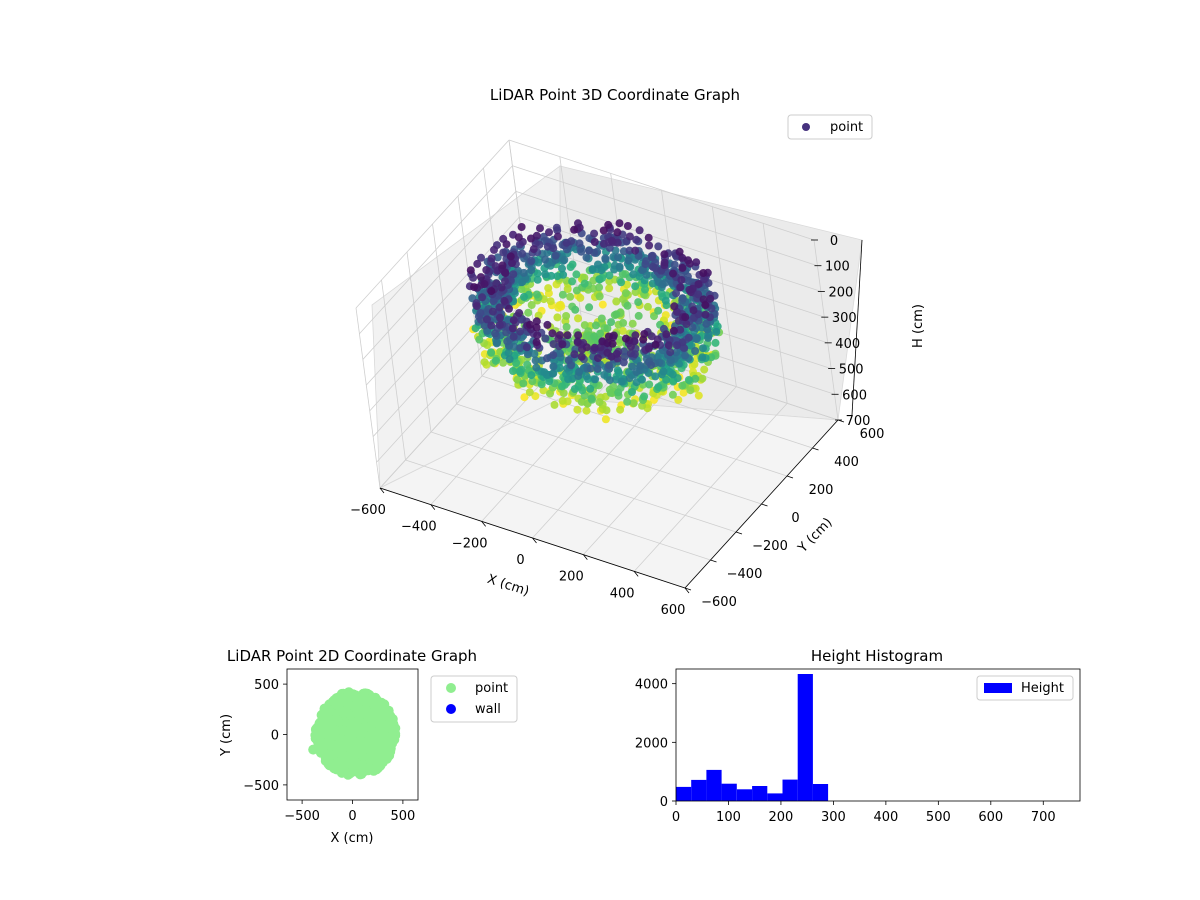 The image size is (1200, 900). I want to click on h-tick-label: 700, so click(858, 421).